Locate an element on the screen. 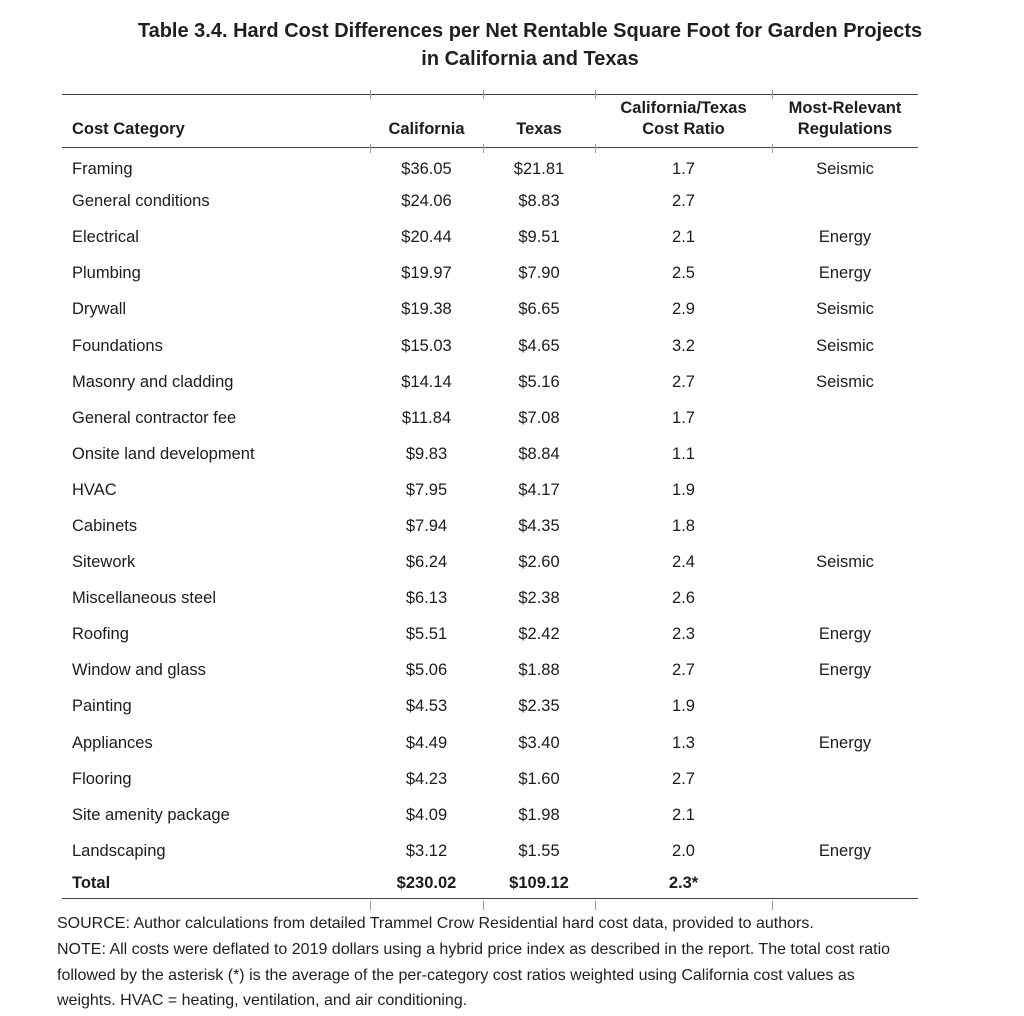 The image size is (1024, 1016). cell-category: Drywall is located at coordinates (99, 309).